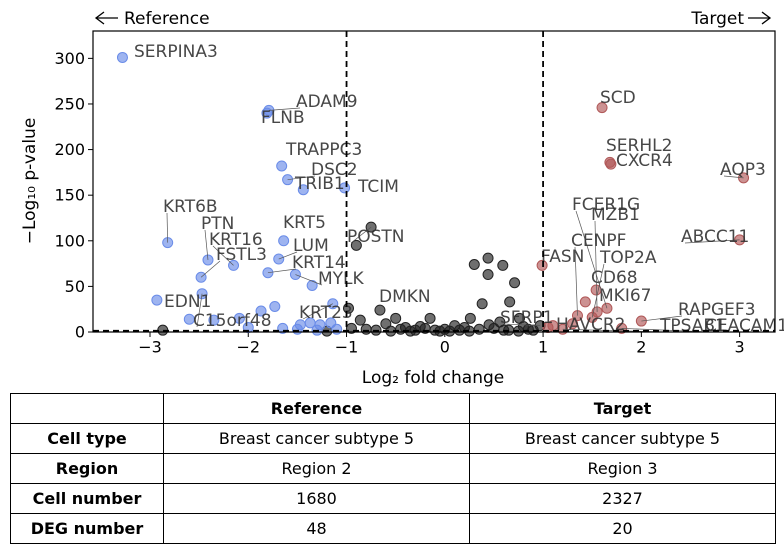 This screenshot has width=784, height=554. I want to click on point-label: SERPINA3, so click(176, 52).